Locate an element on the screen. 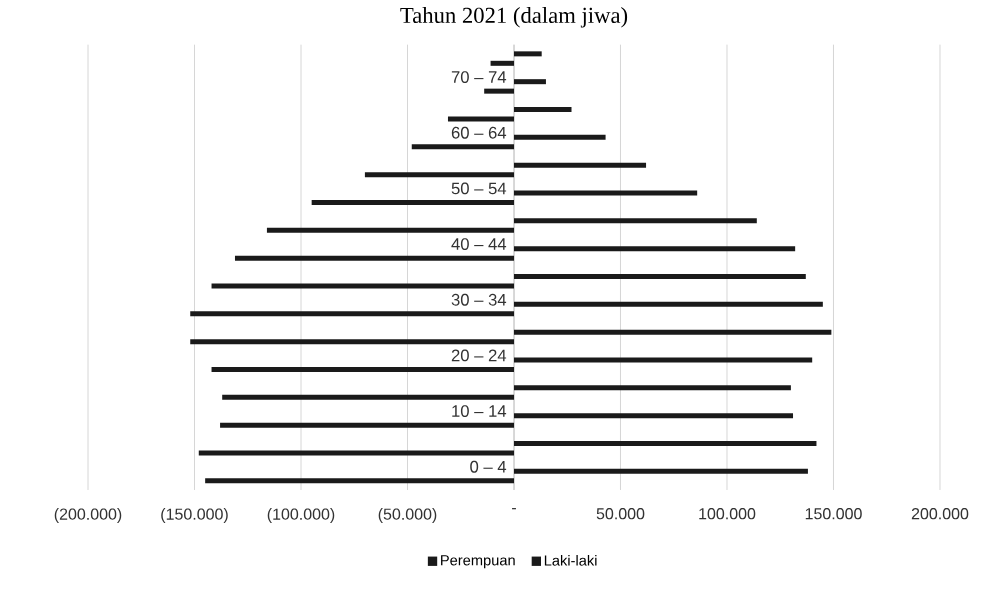 This screenshot has height=604, width=1001. x-tick-label: - is located at coordinates (514, 509).